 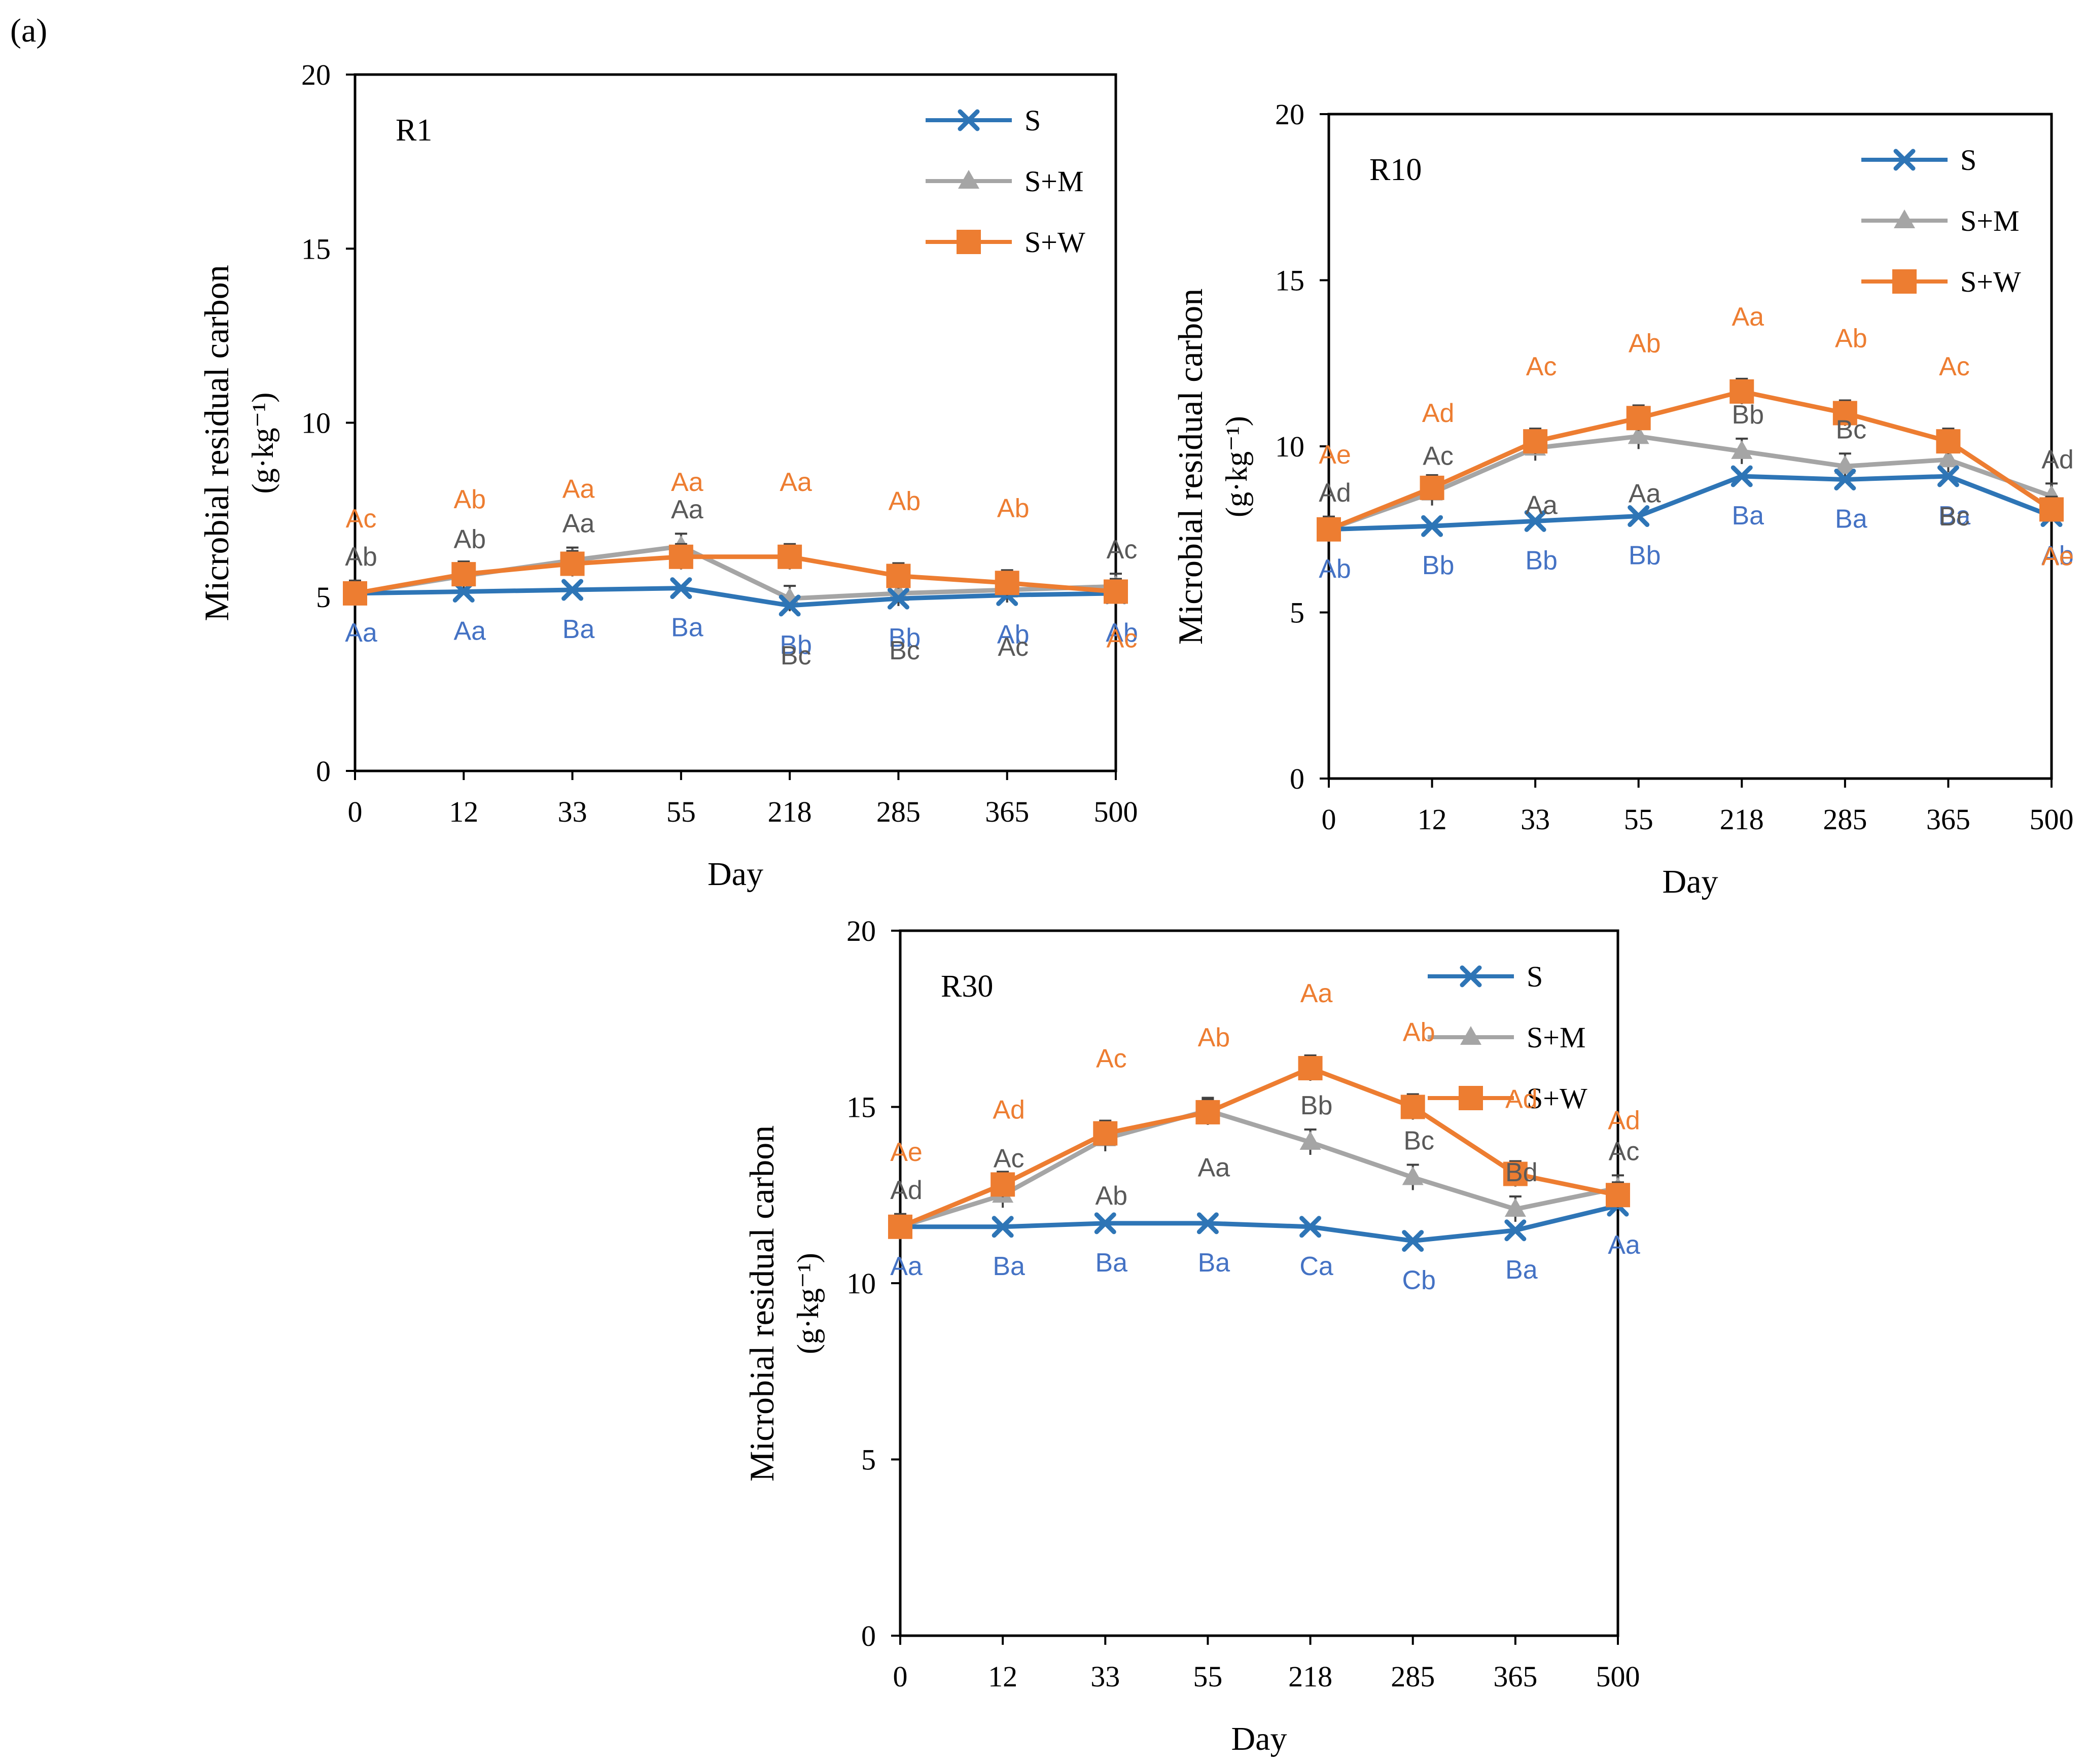 I want to click on y-tick-label: 5, so click(x=323, y=598).